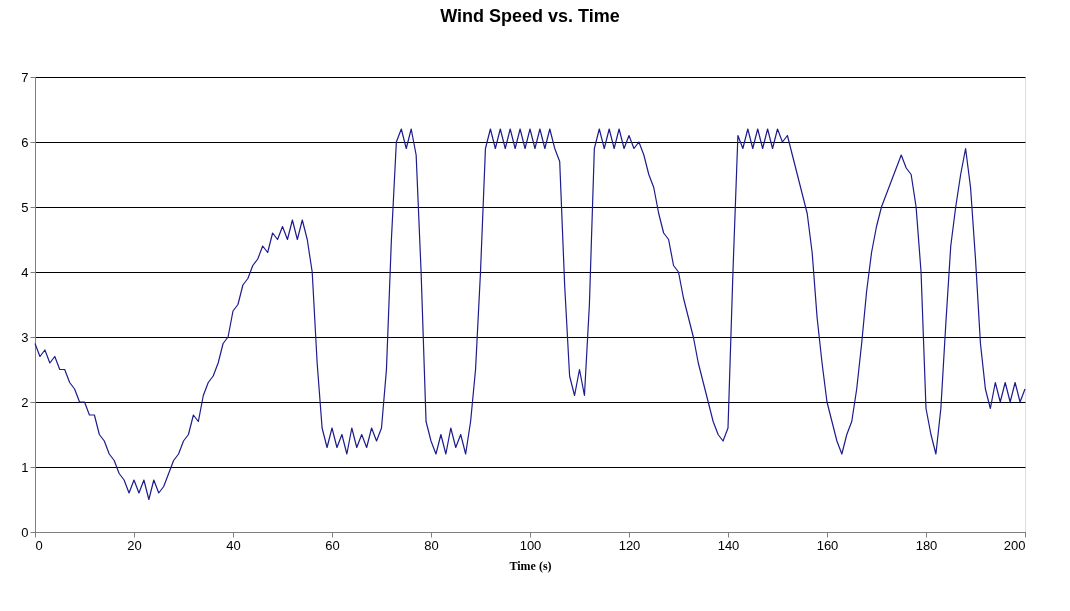 Image resolution: width=1070 pixels, height=611 pixels. What do you see at coordinates (728, 545) in the screenshot?
I see `x-tick-label: 140` at bounding box center [728, 545].